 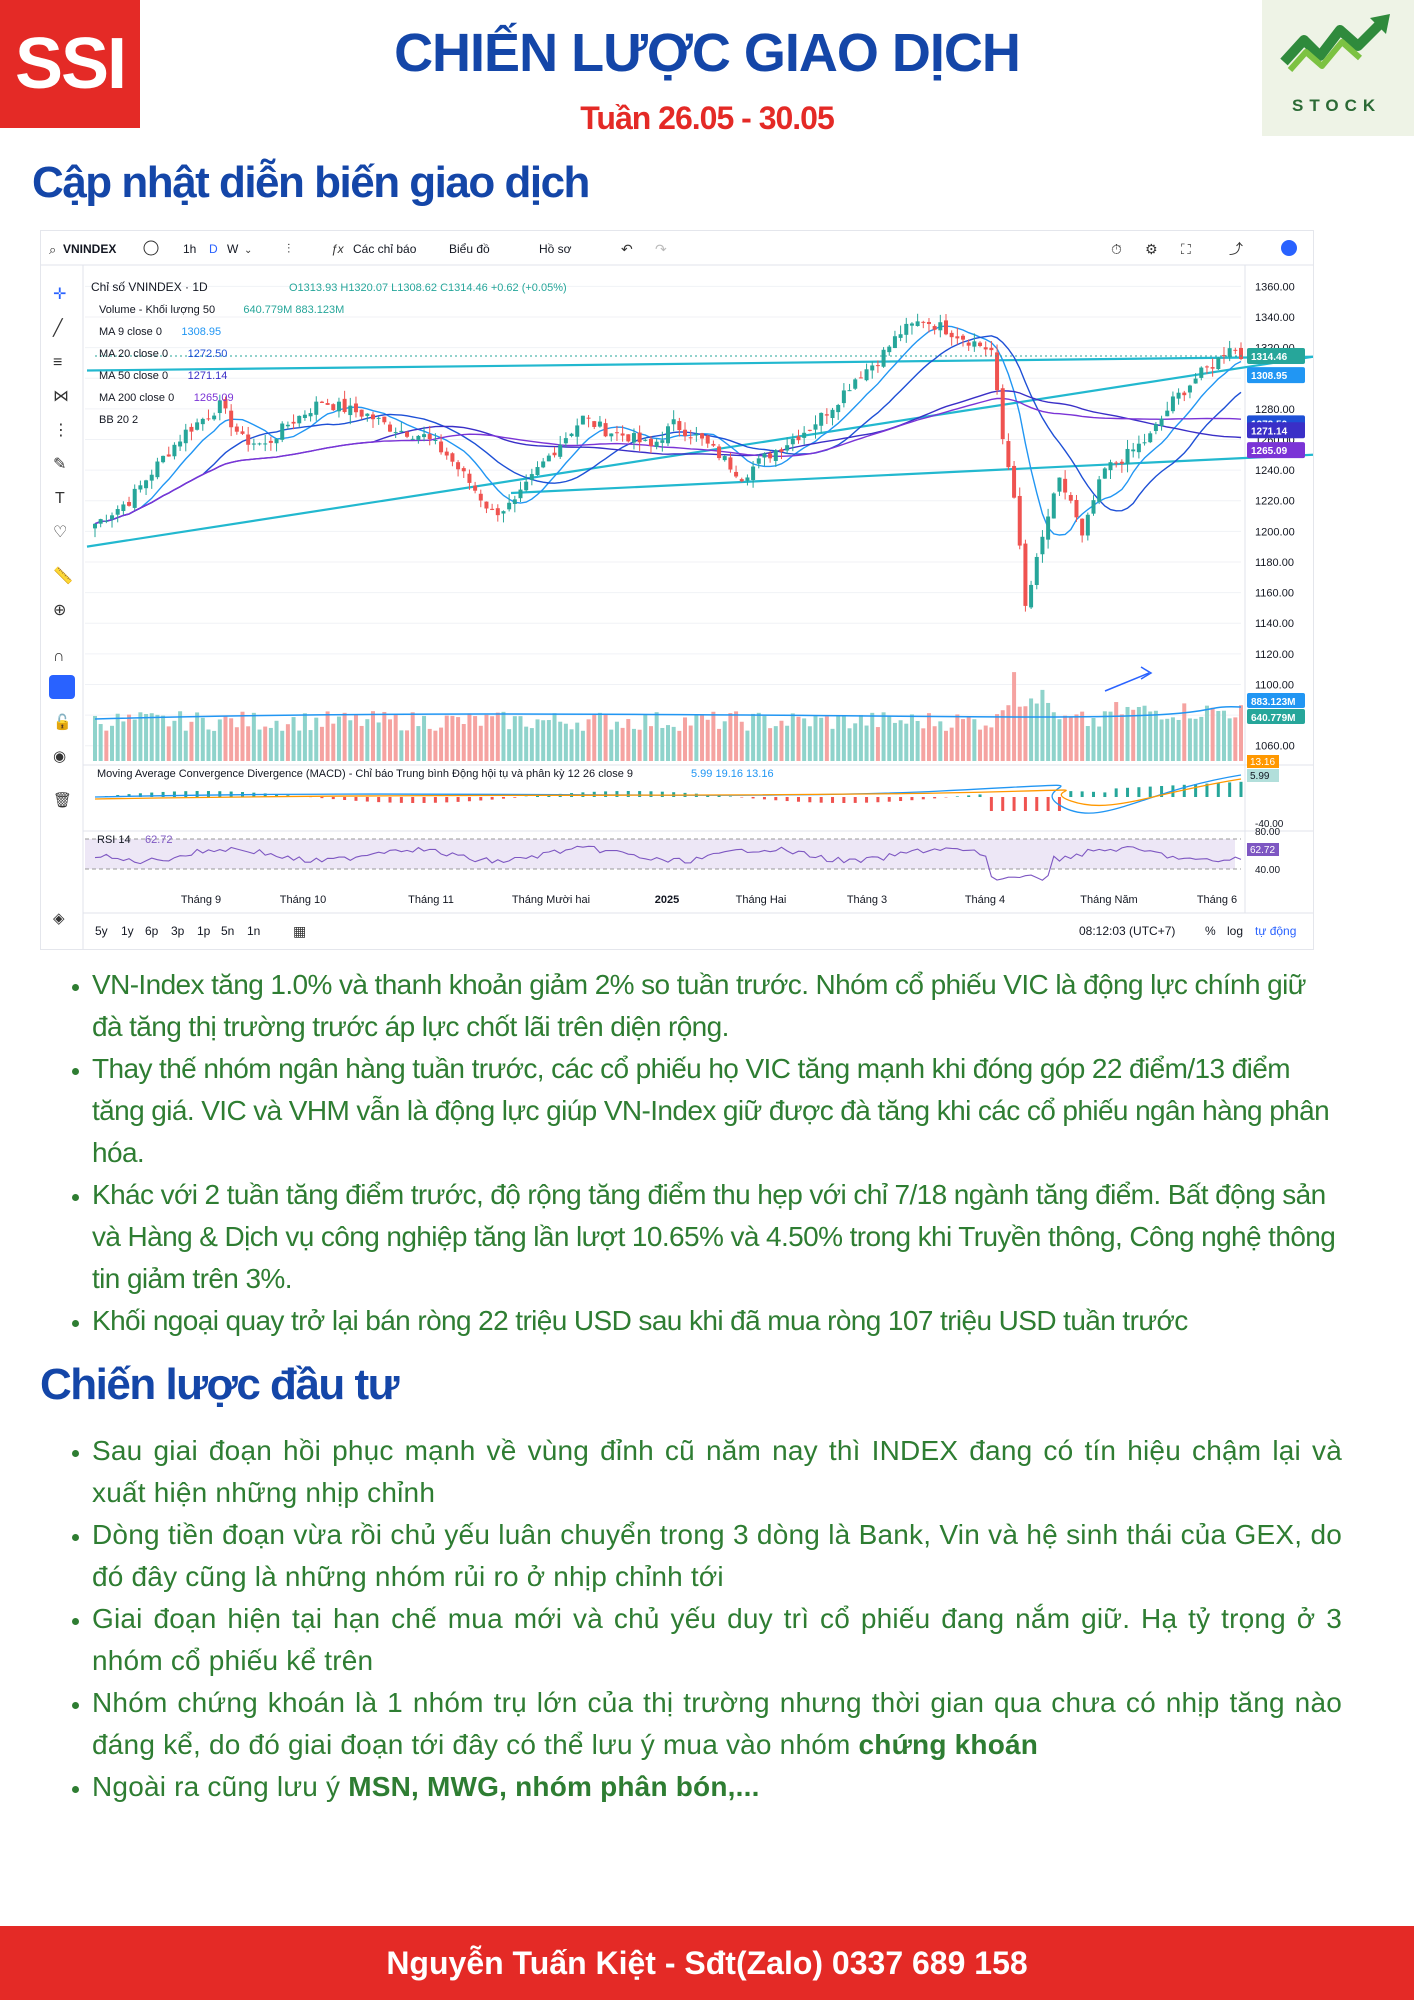 I want to click on interval-w: W, so click(x=233, y=249).